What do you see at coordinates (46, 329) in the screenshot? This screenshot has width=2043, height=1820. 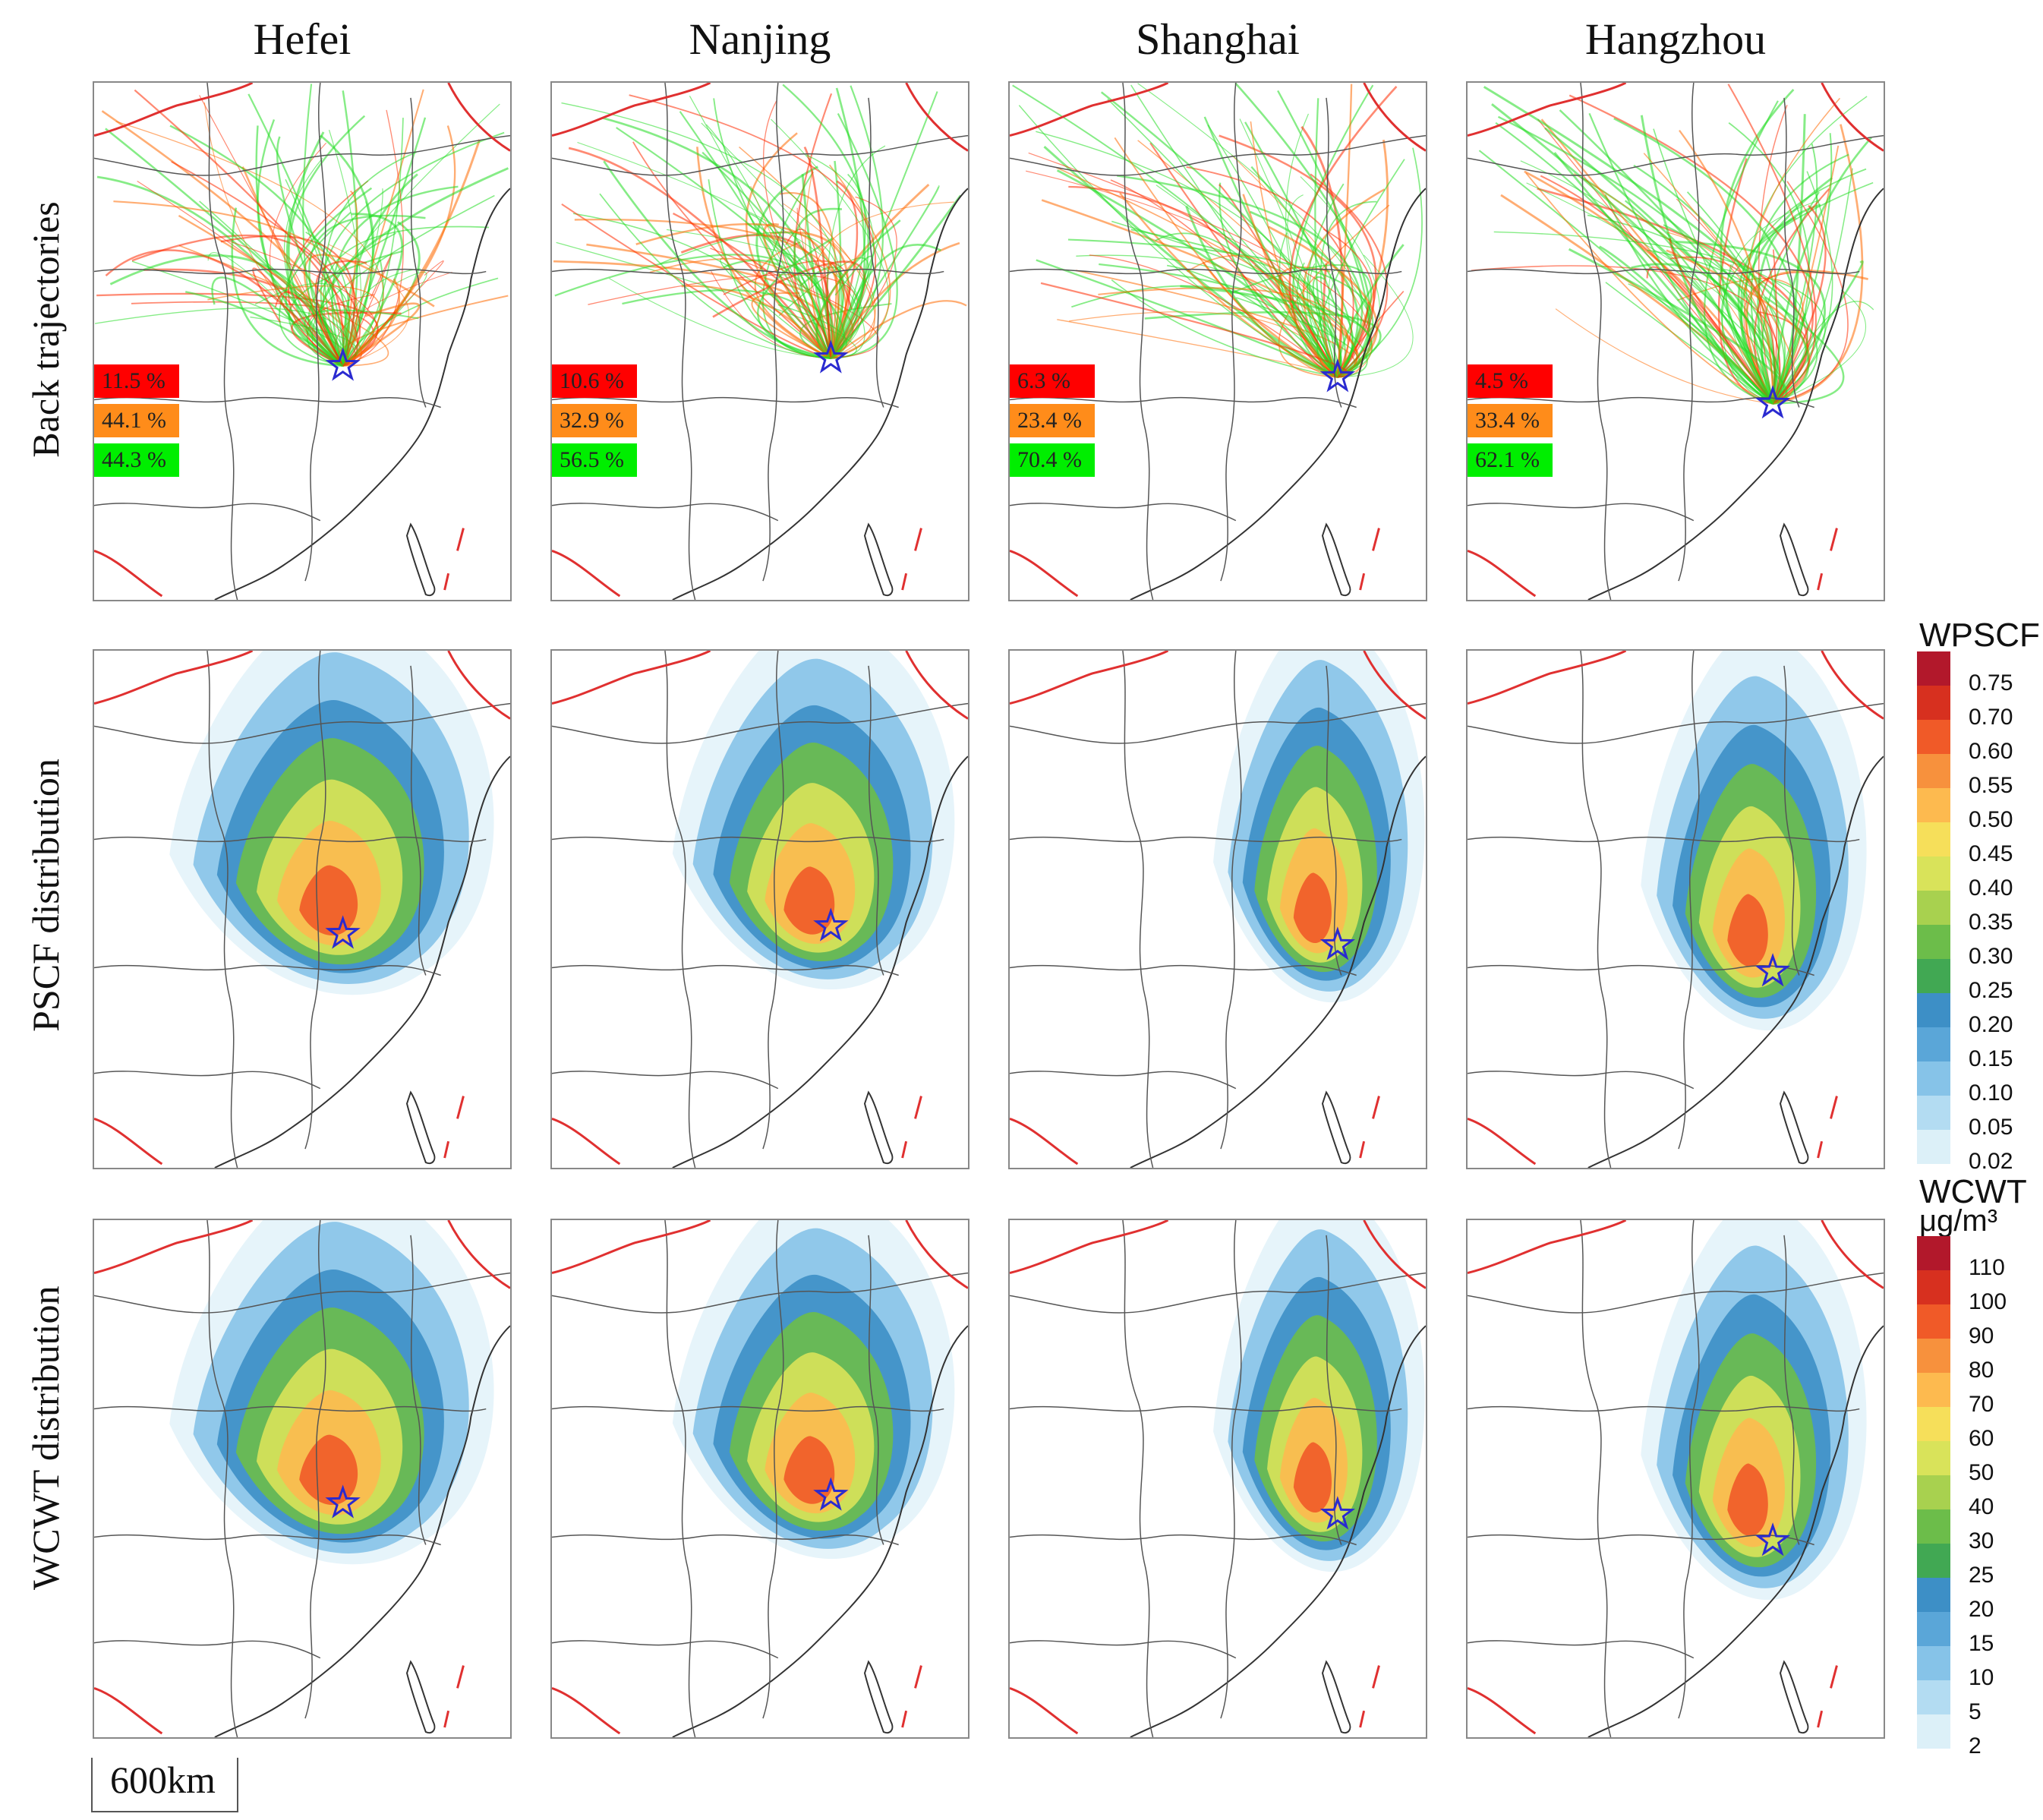 I see `row-label-back-trajectories: Back trajectories` at bounding box center [46, 329].